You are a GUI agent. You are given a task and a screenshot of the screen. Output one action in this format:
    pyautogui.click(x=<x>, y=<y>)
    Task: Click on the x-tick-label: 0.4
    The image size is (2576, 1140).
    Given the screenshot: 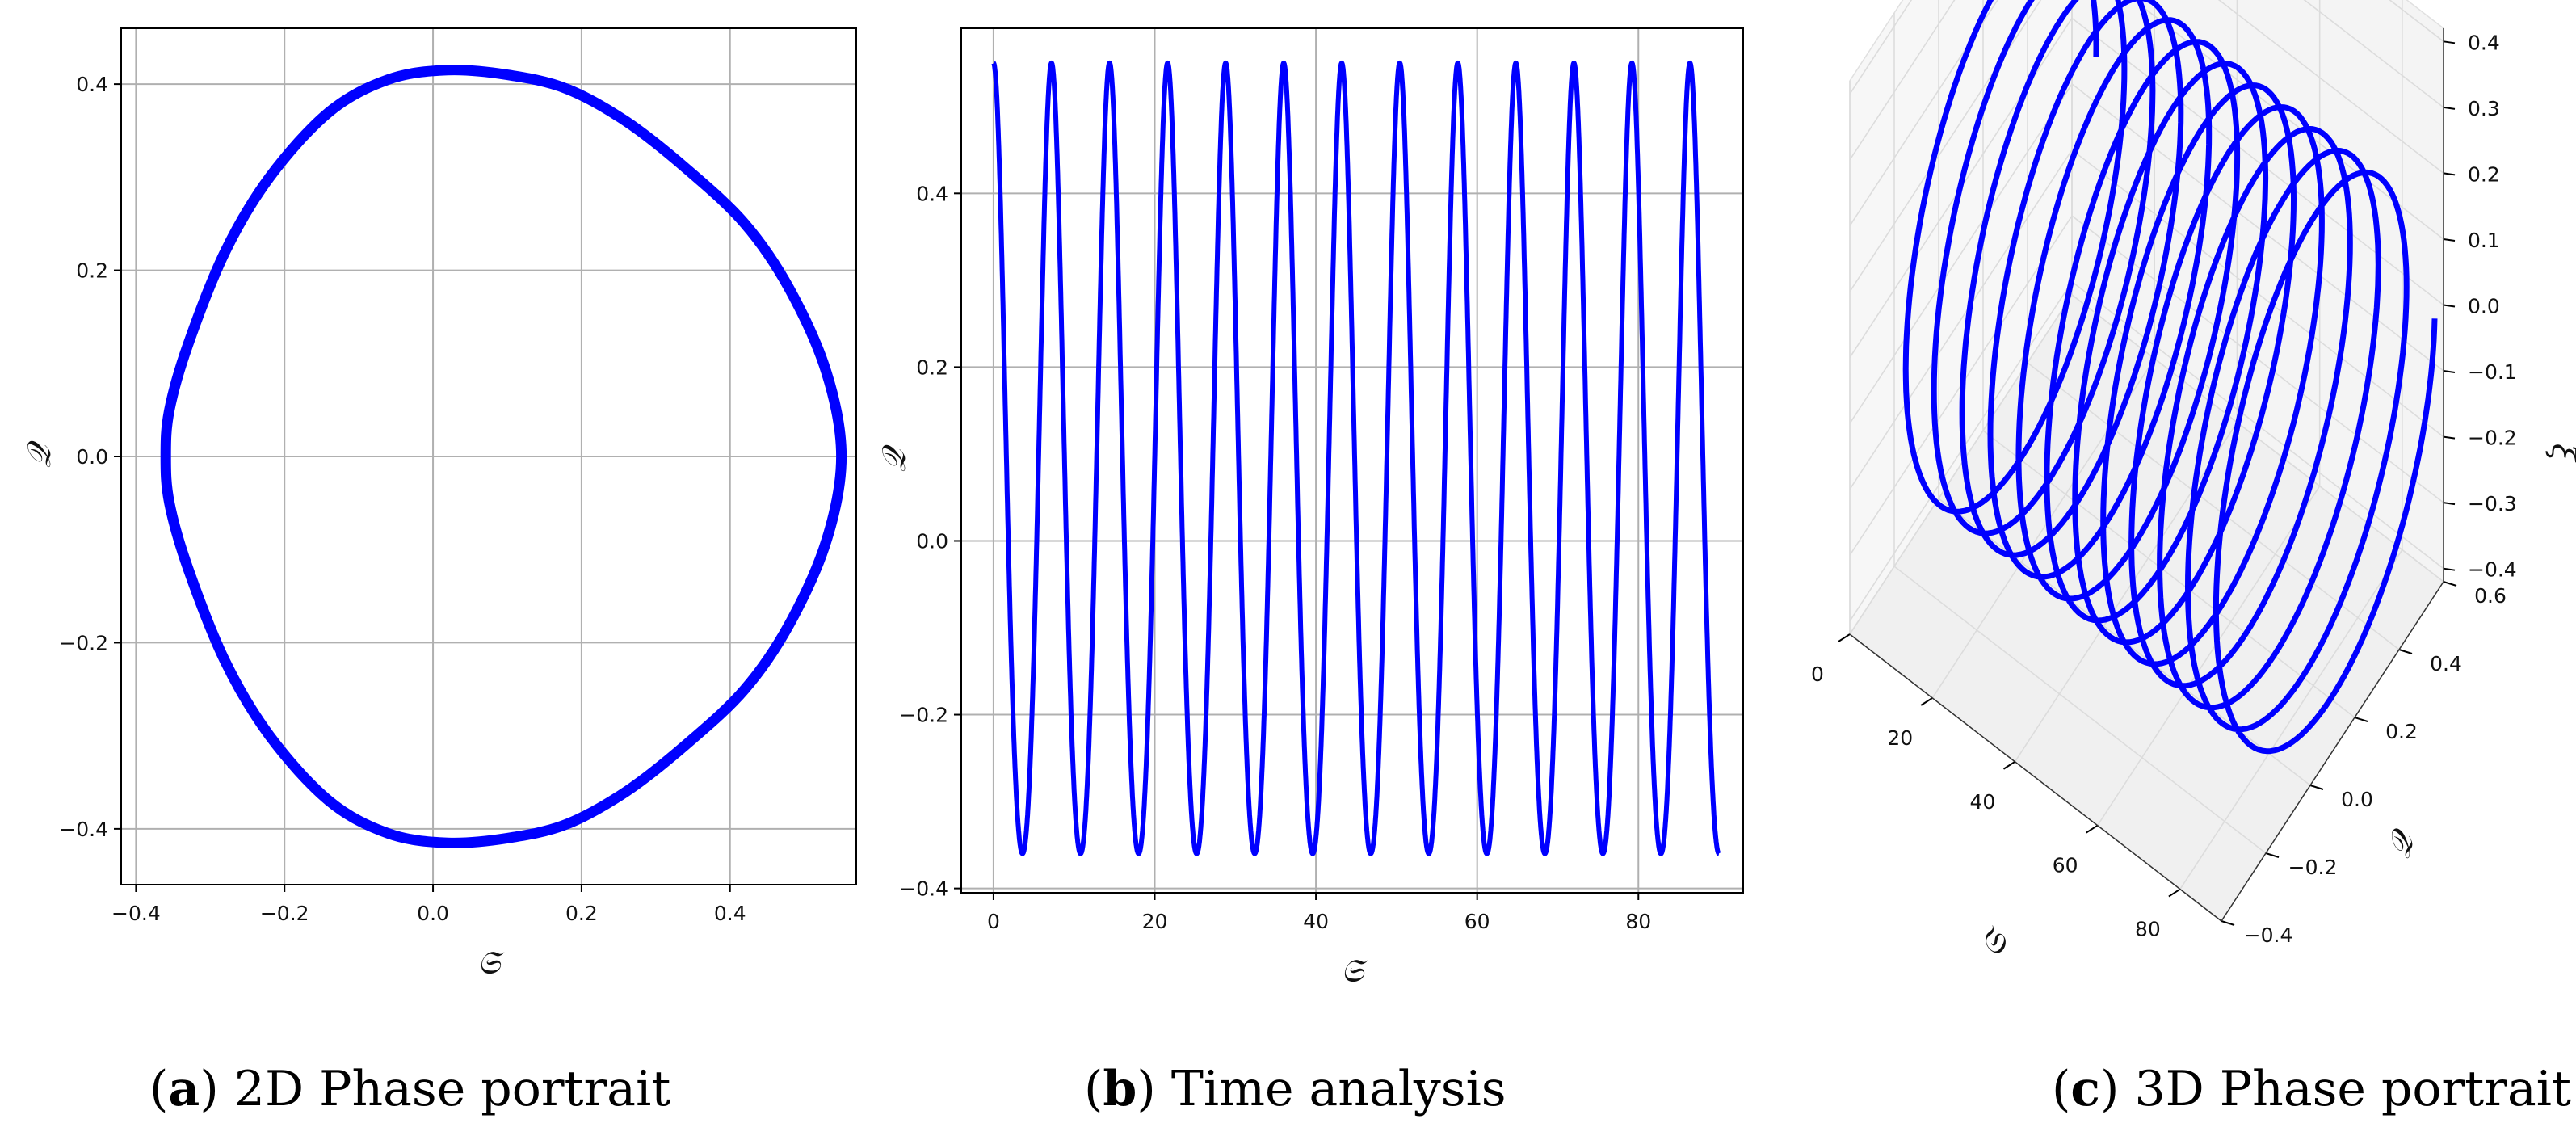 What is the action you would take?
    pyautogui.click(x=730, y=913)
    